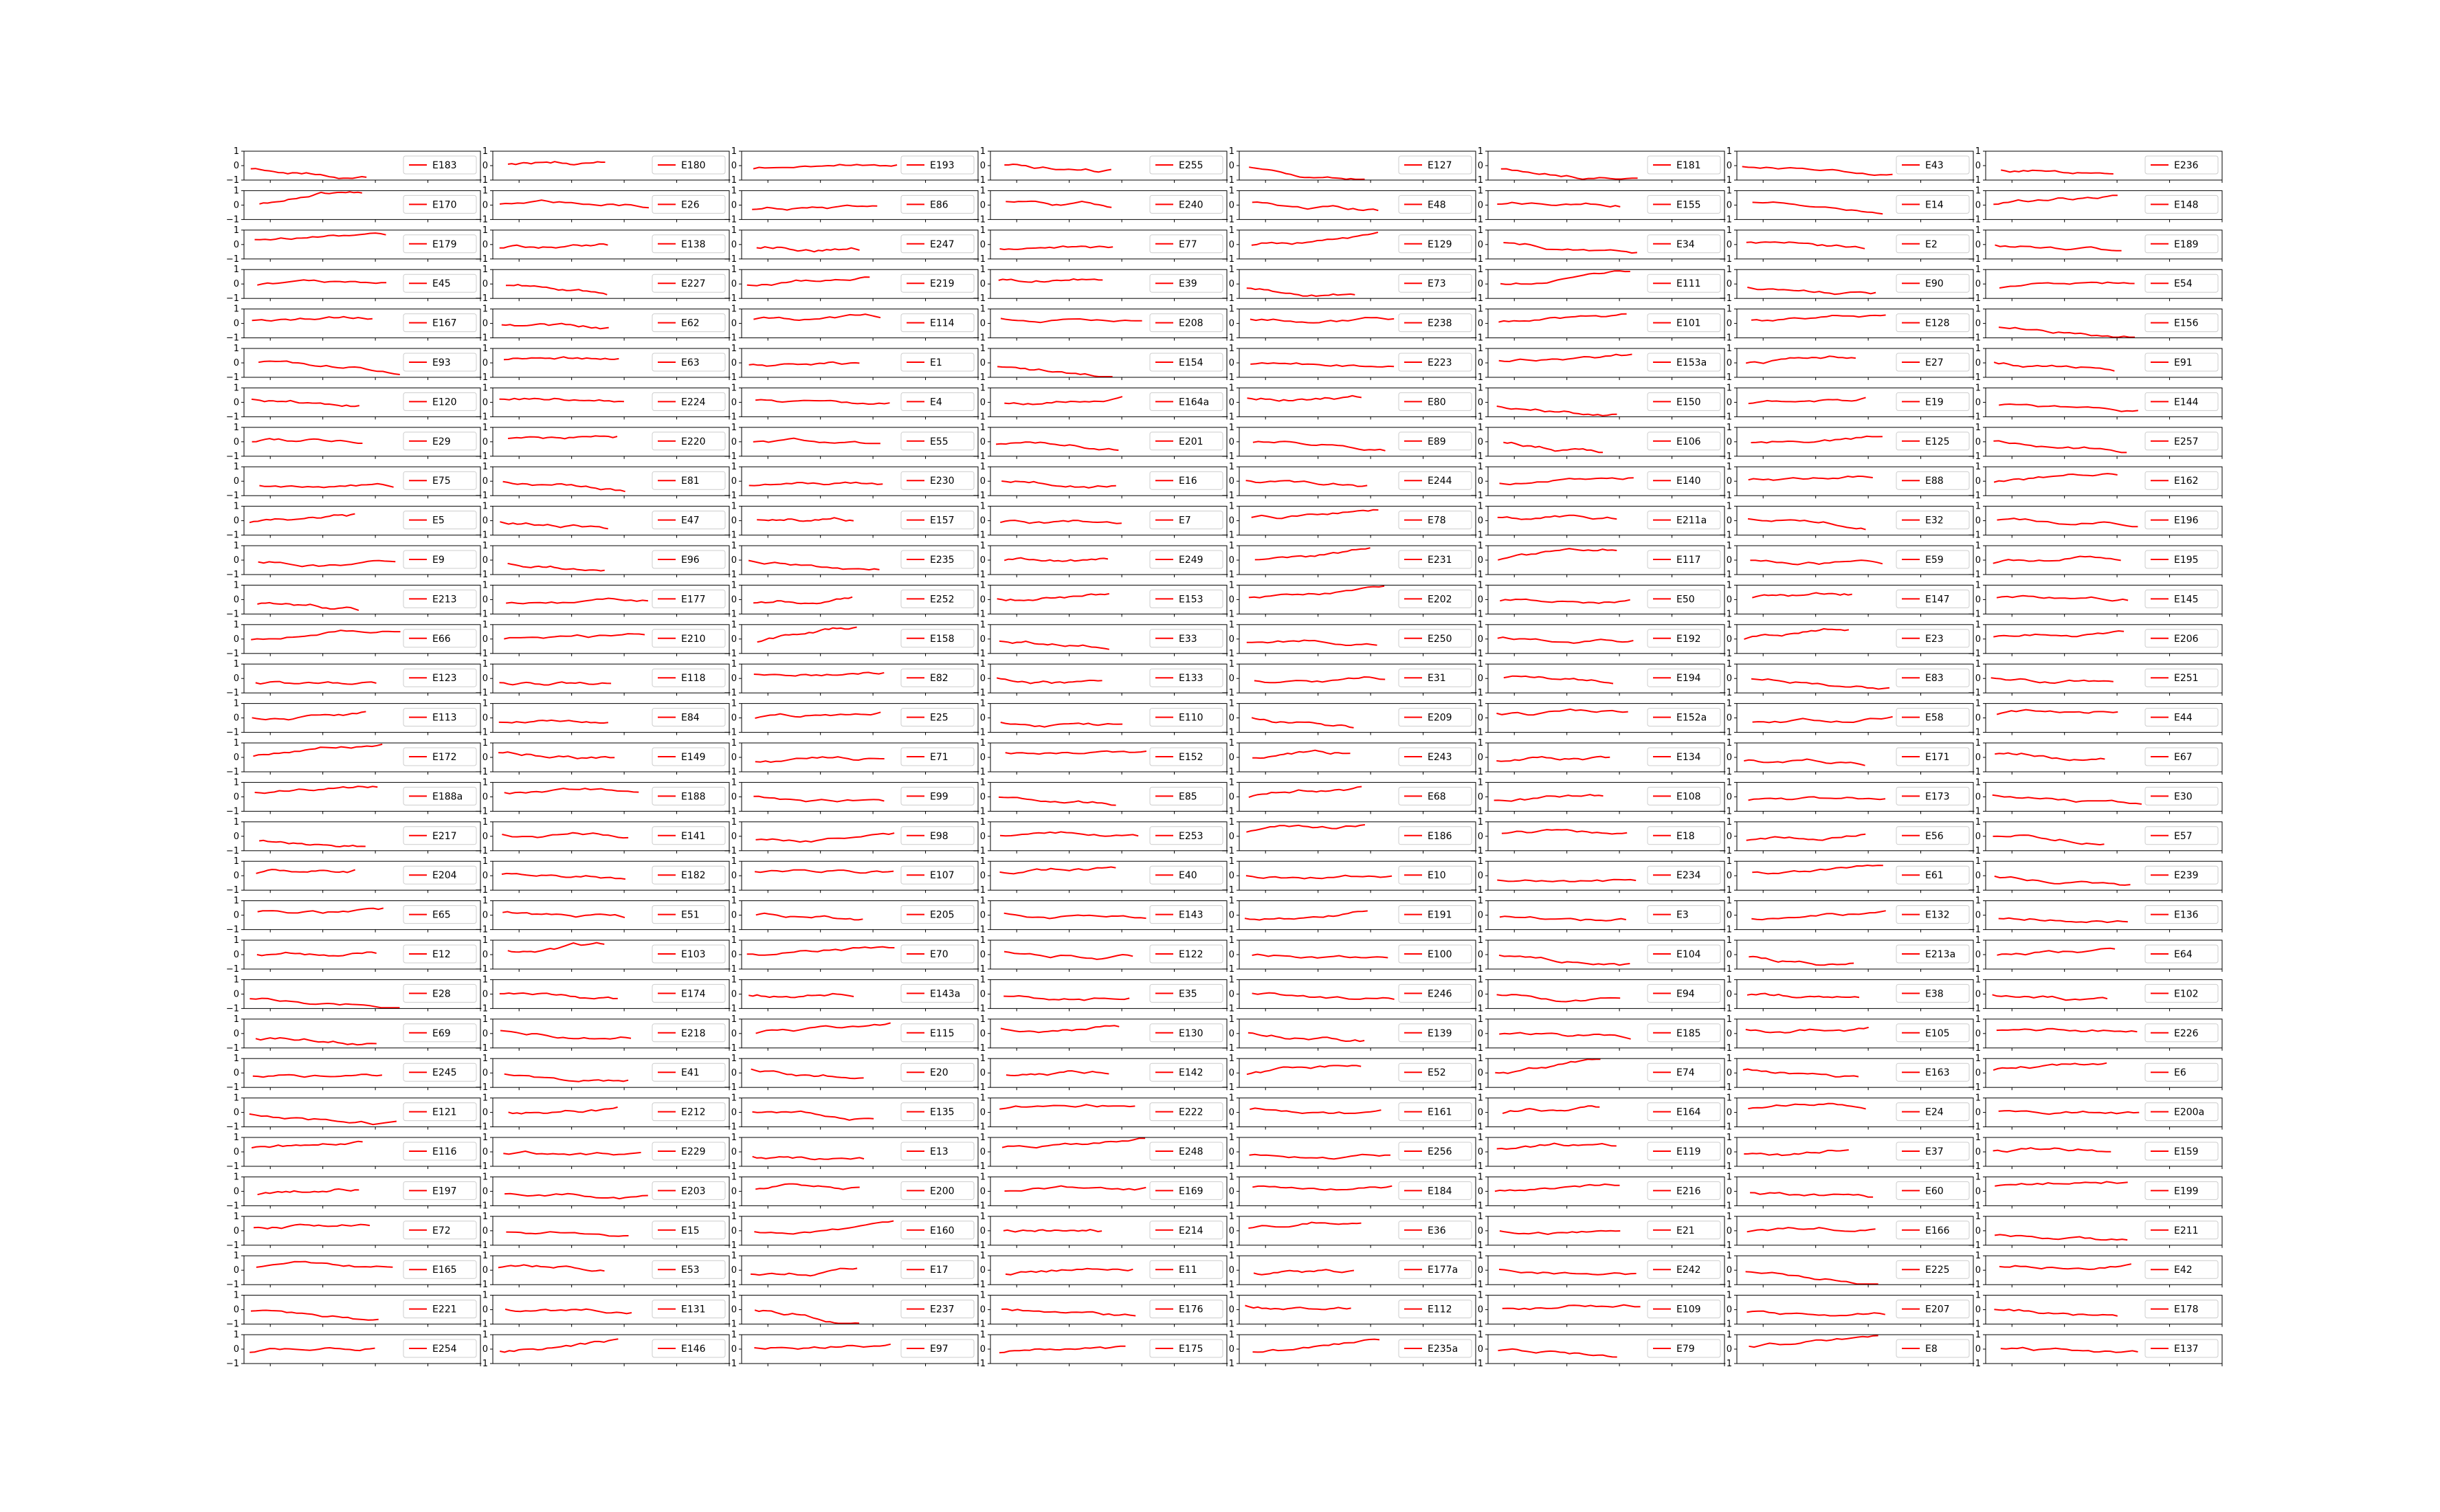  What do you see at coordinates (324, 1003) in the screenshot?
I see `series-line-E28` at bounding box center [324, 1003].